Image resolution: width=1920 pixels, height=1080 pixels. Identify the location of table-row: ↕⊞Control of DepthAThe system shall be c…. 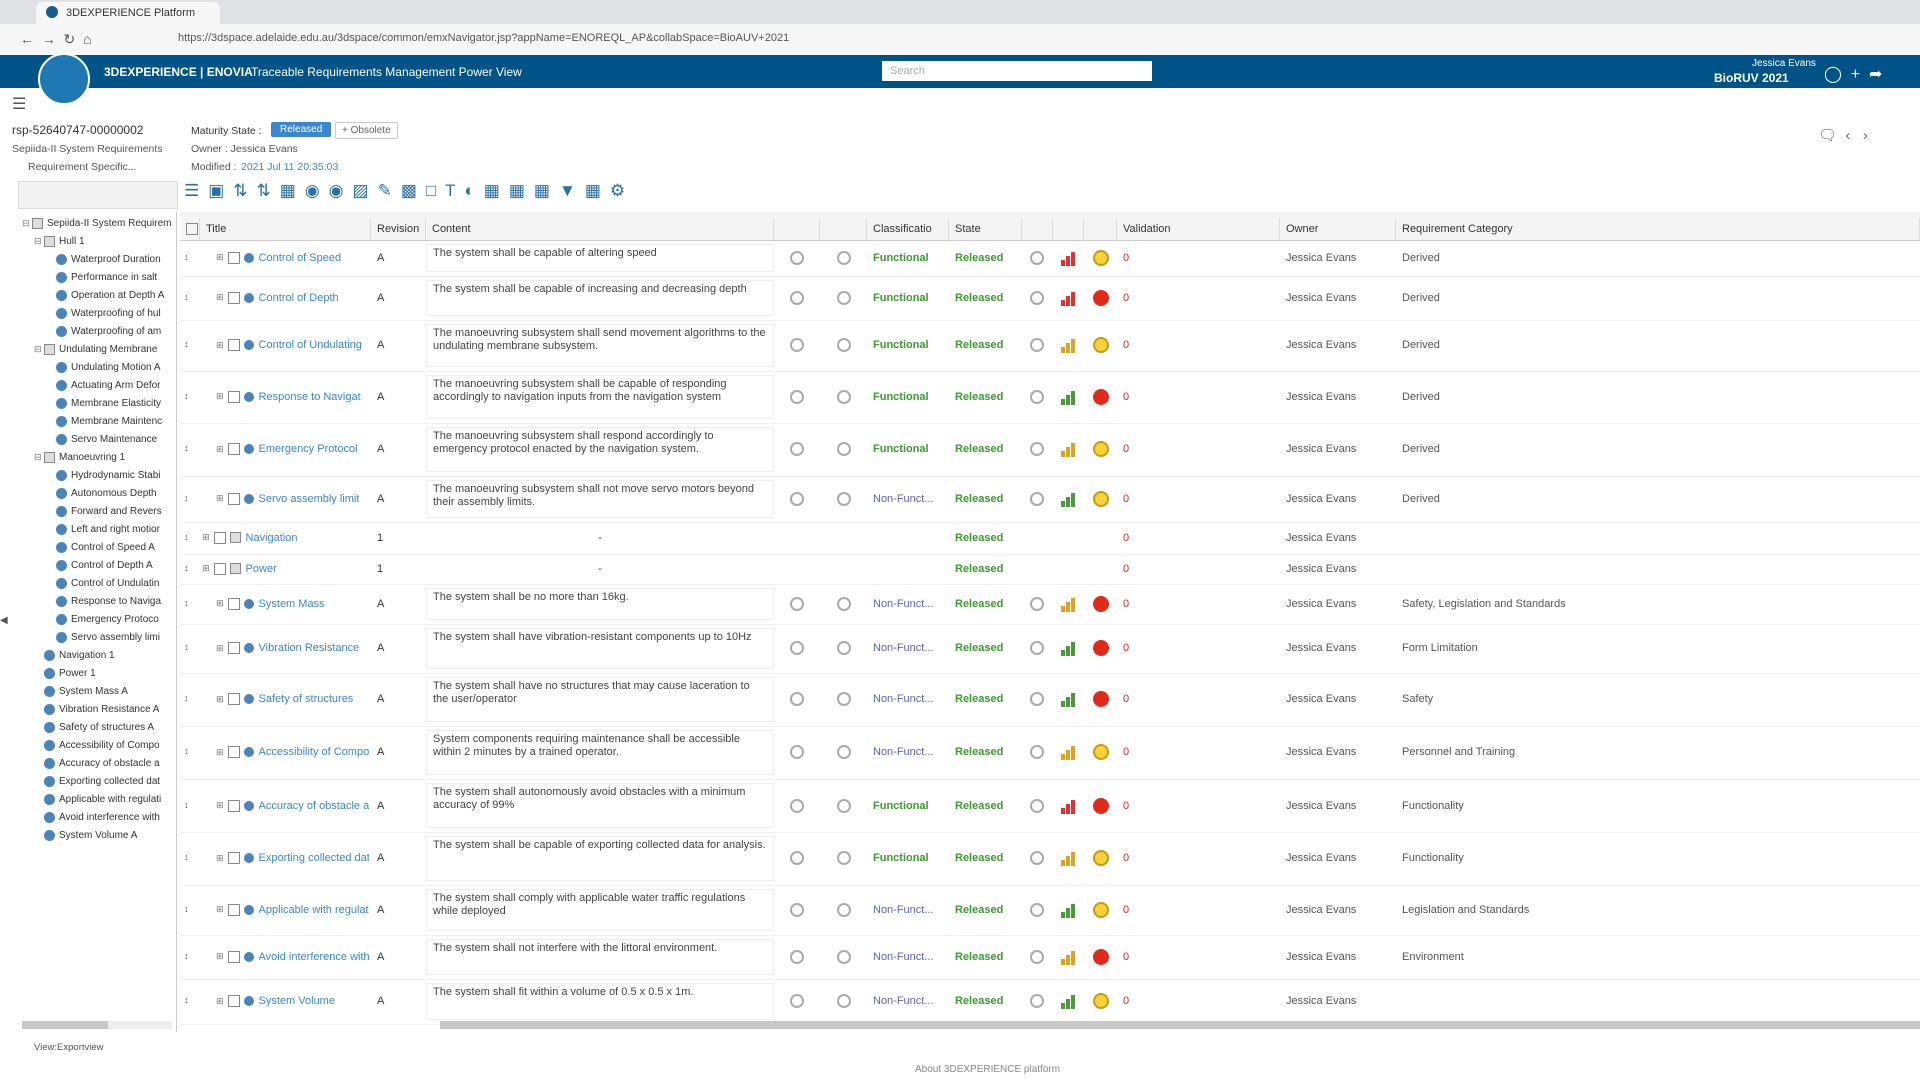
(1050, 299).